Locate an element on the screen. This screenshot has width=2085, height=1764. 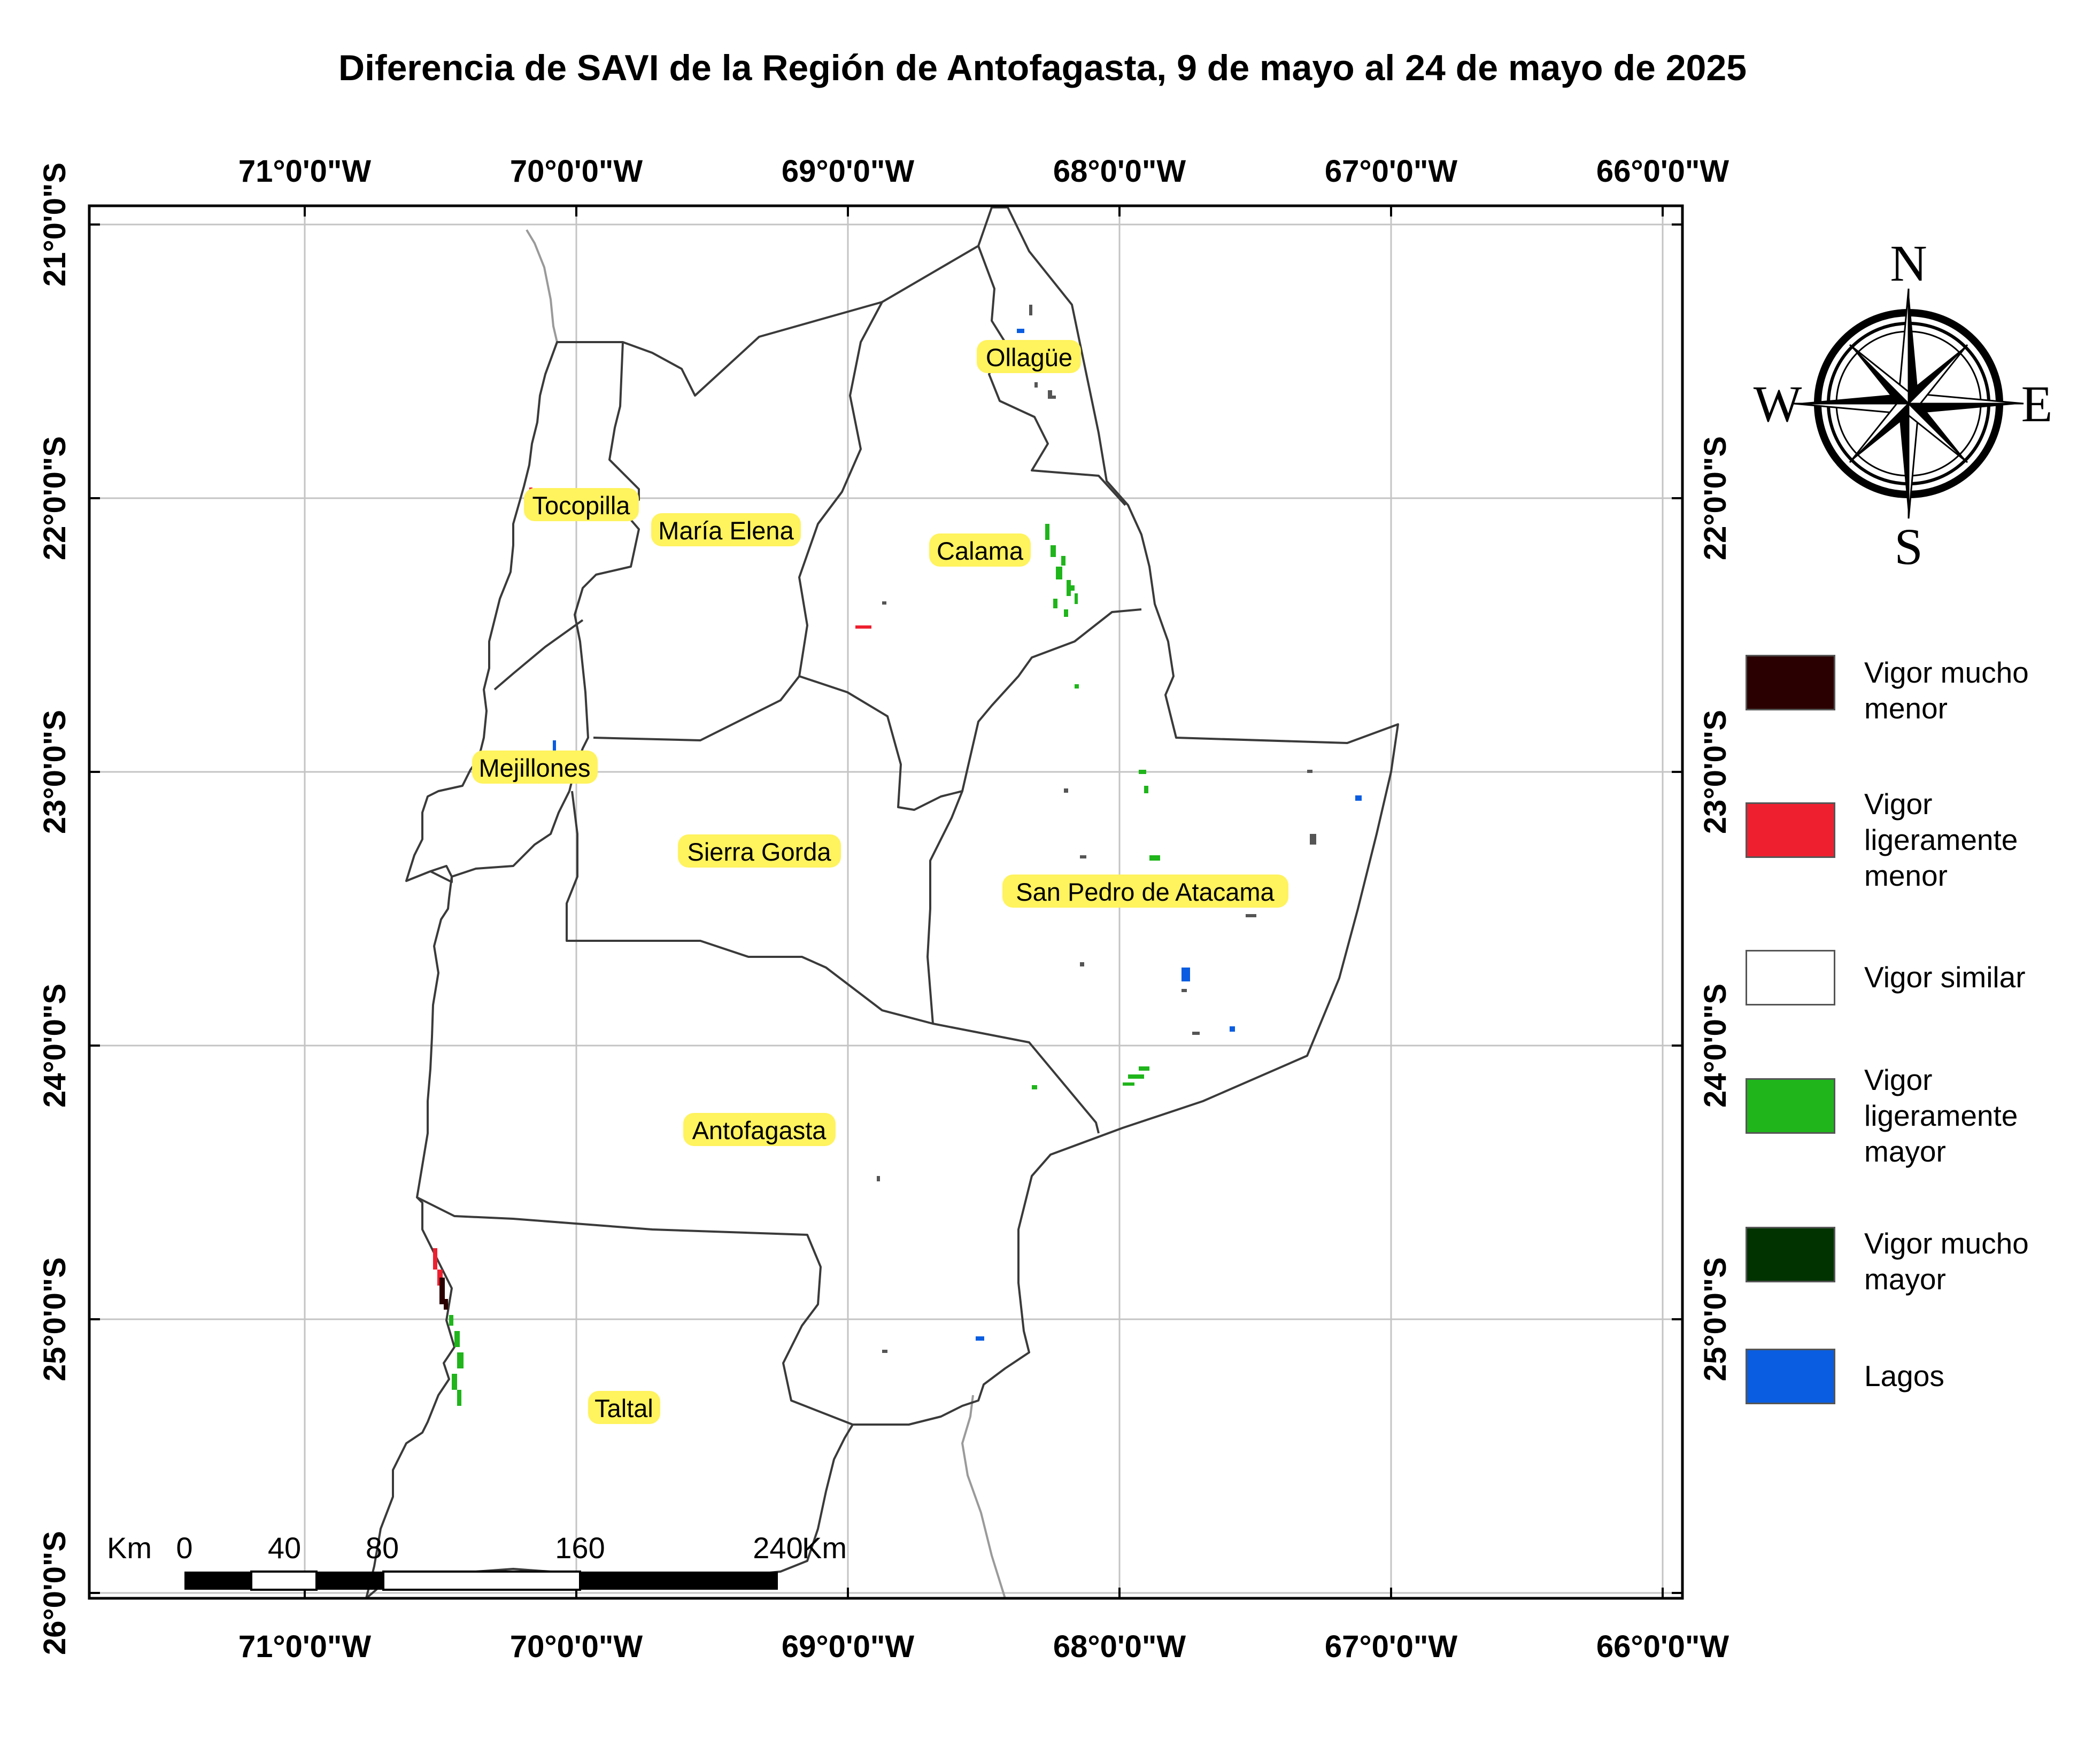
svg-text: Mejillones is located at coordinates (535, 768).